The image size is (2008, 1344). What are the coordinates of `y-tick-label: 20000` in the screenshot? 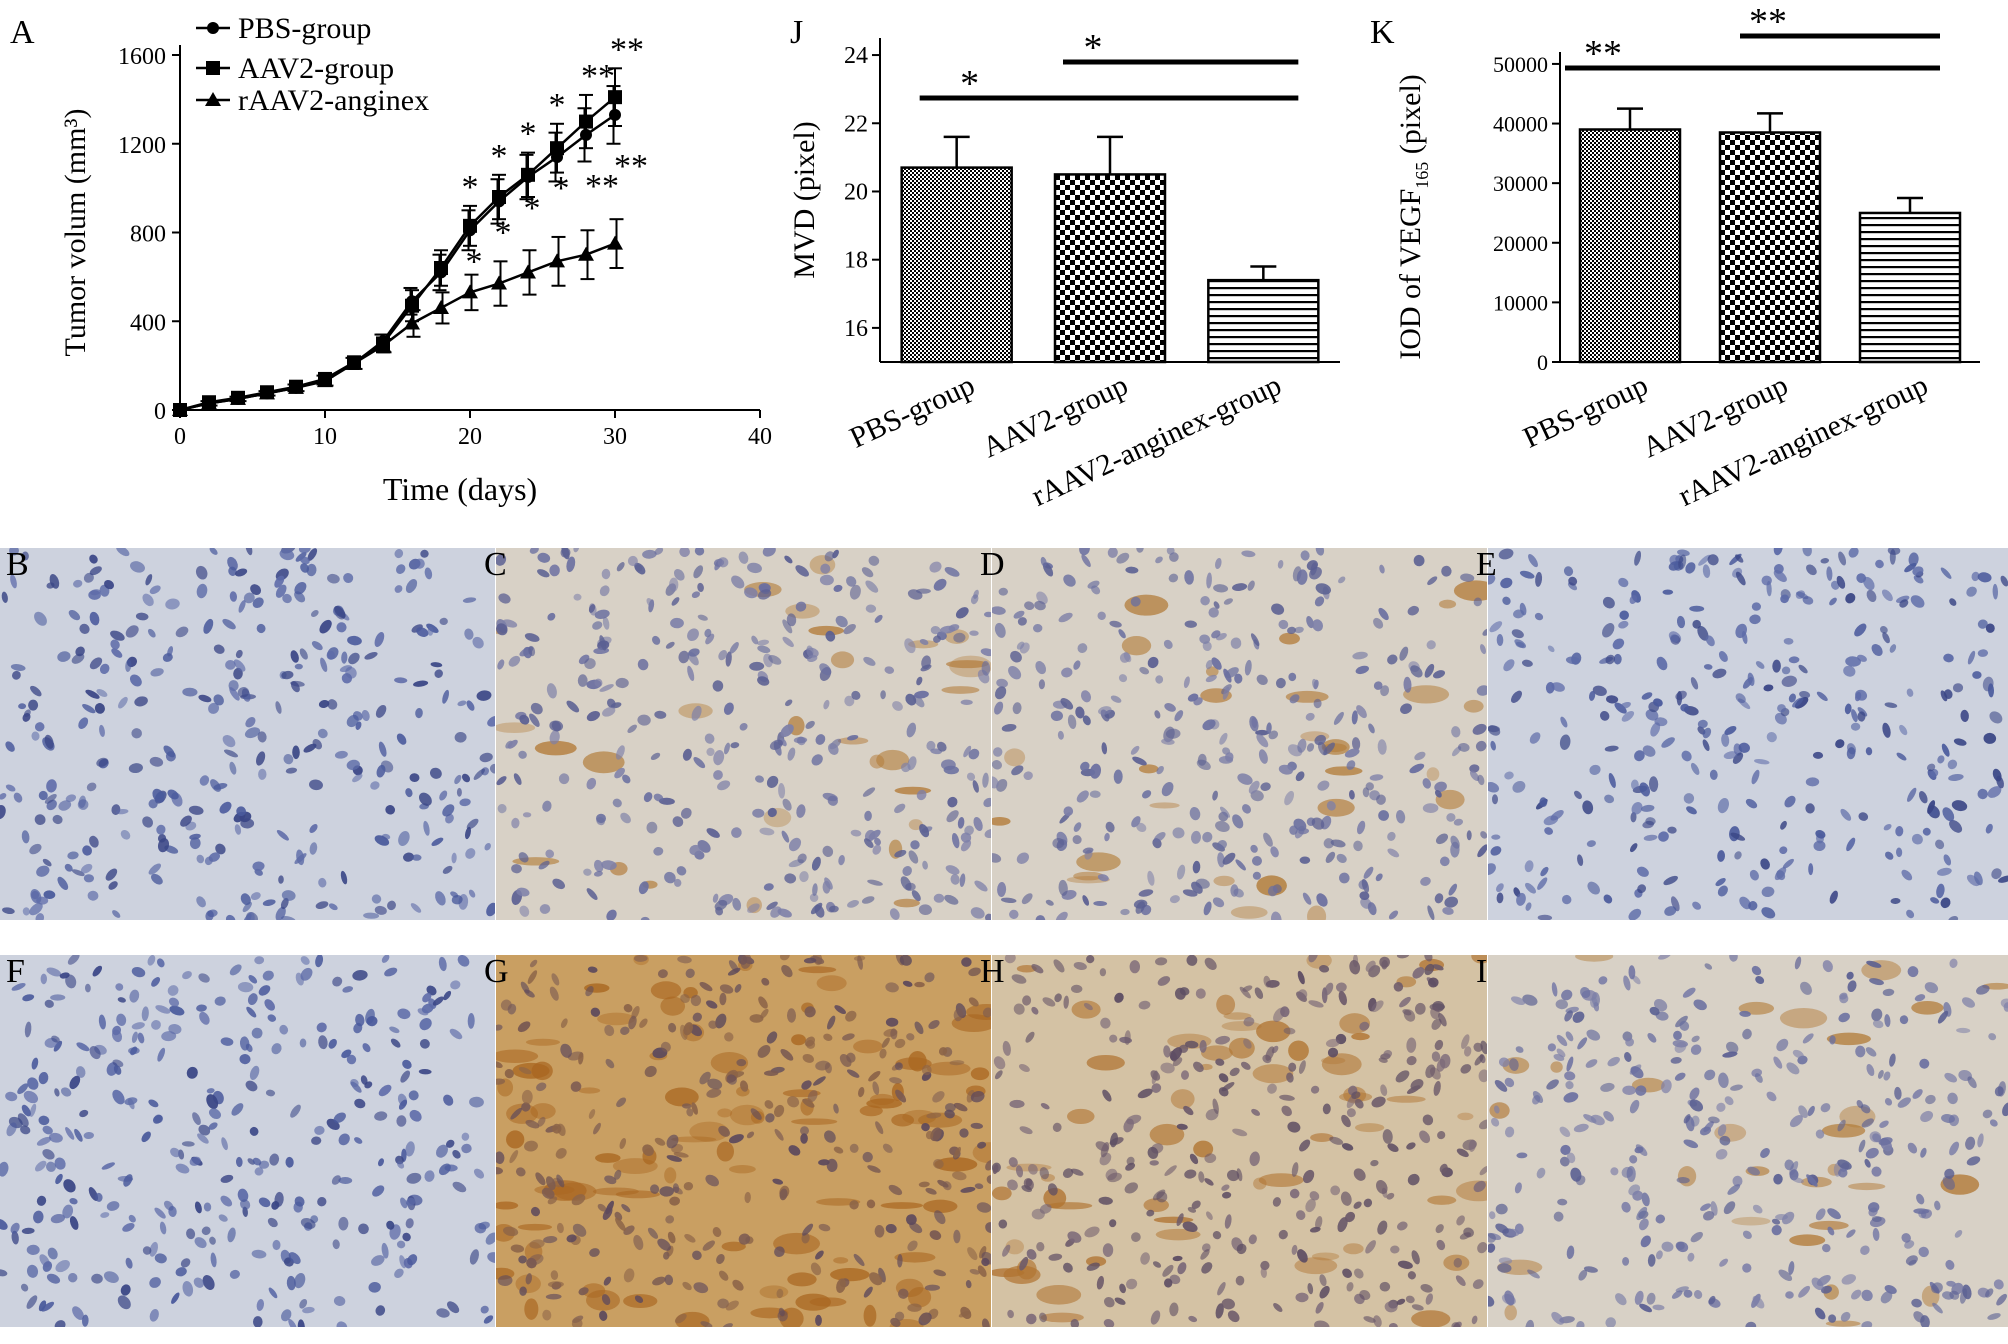 It's located at (1520, 243).